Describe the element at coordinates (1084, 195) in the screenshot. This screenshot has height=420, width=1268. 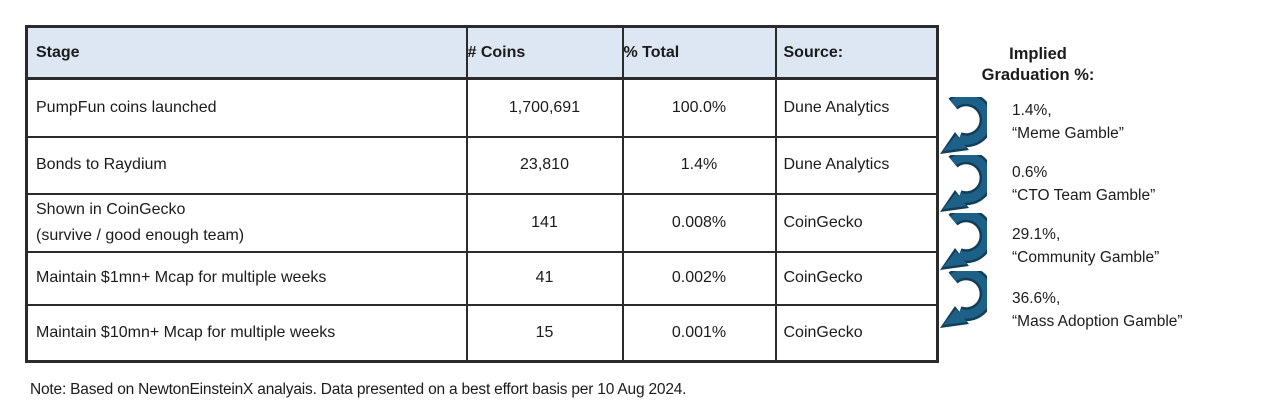
I see `graduation-name: “CTO Team Gamble”` at that location.